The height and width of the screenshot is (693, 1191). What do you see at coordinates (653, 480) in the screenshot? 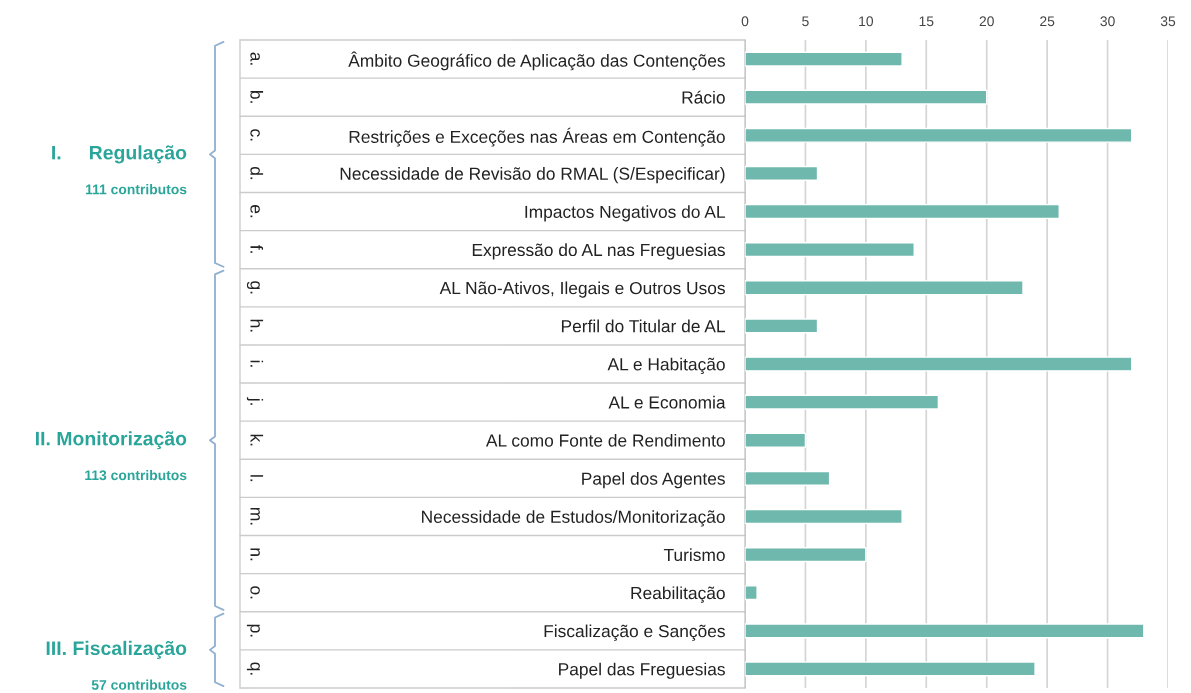
I see `y-tick-label: Papel dos Agentes` at bounding box center [653, 480].